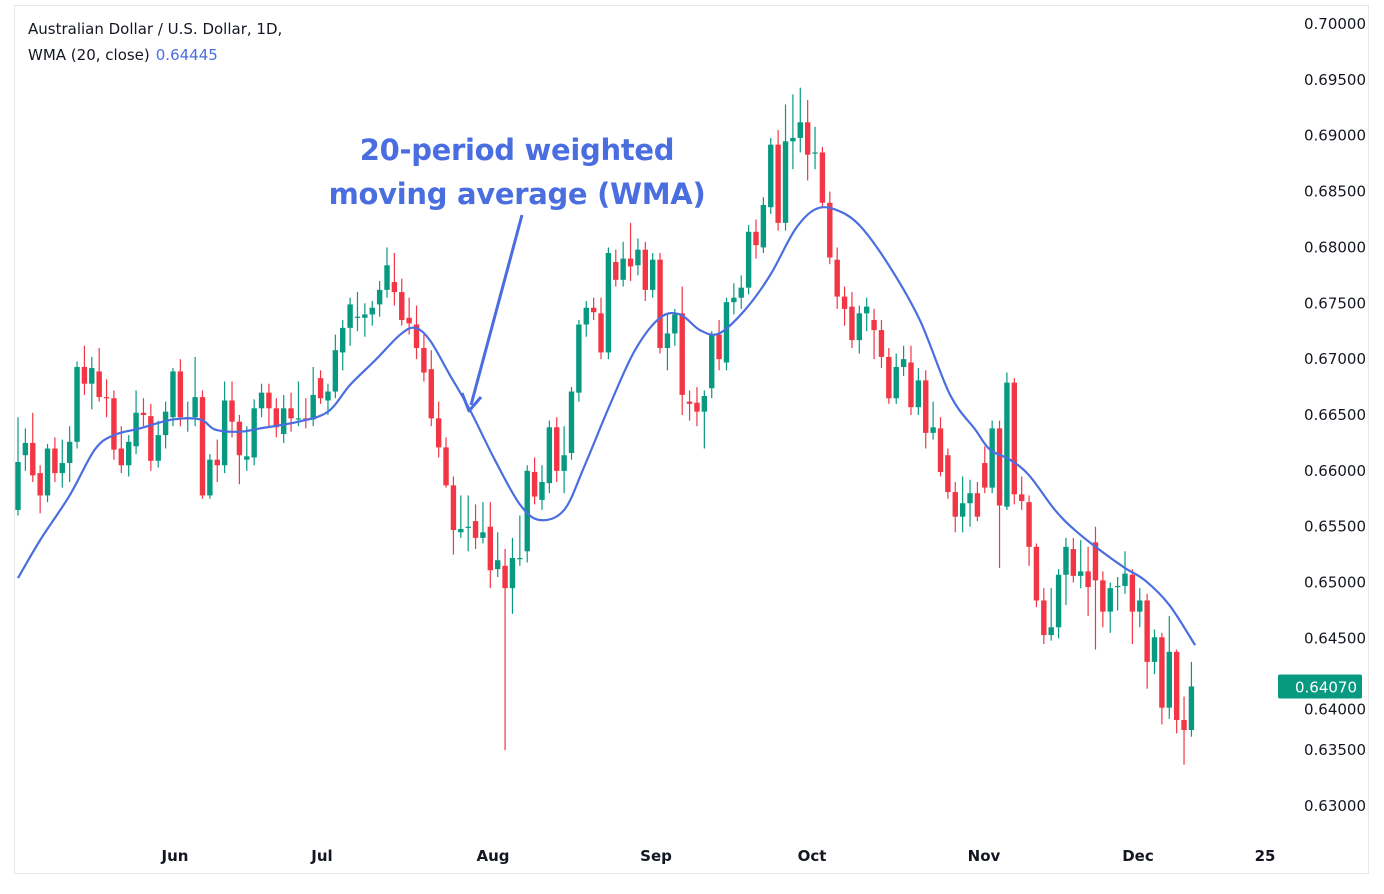  I want to click on price-tick-label: 0.66500, so click(1335, 415).